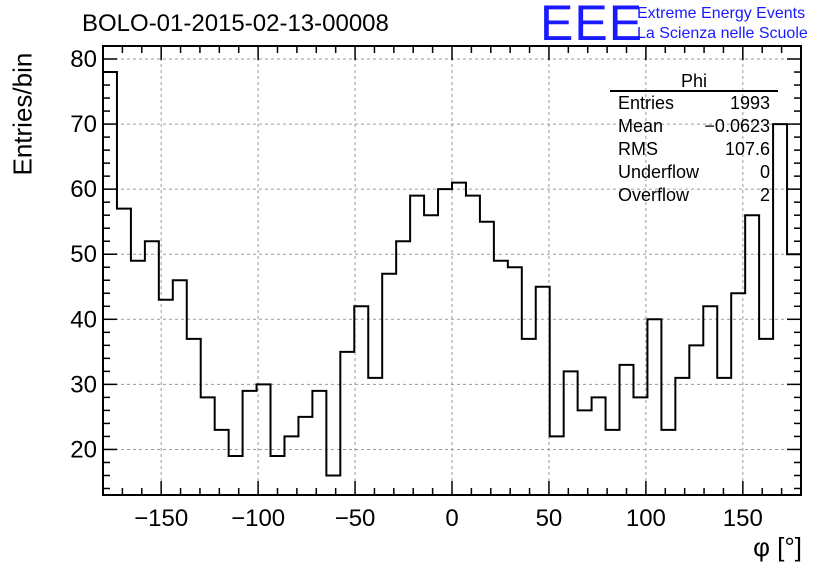 Image resolution: width=836 pixels, height=572 pixels. Describe the element at coordinates (83, 449) in the screenshot. I see `y-tick-label: 20` at that location.